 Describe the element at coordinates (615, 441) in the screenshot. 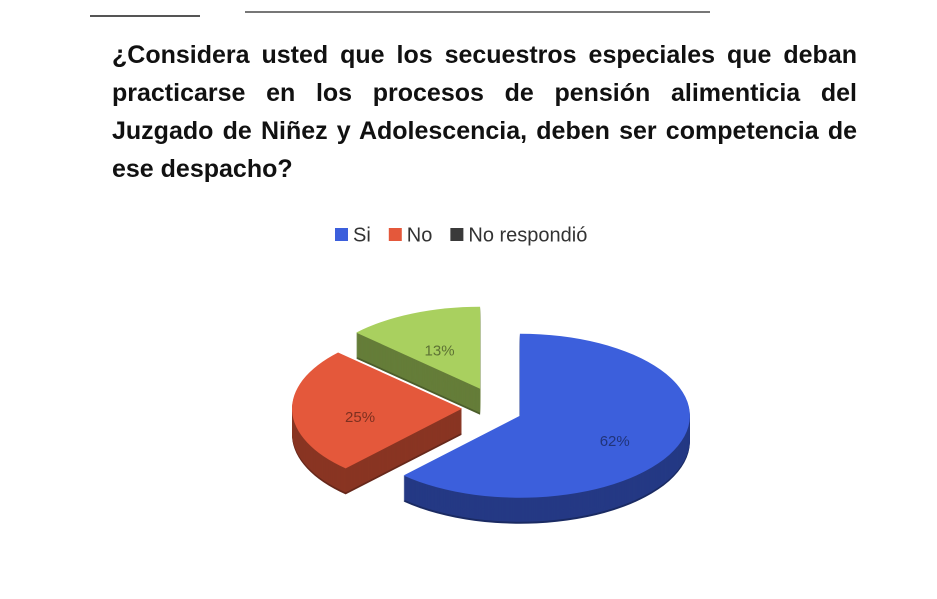

I see `slice-label: 62%` at that location.